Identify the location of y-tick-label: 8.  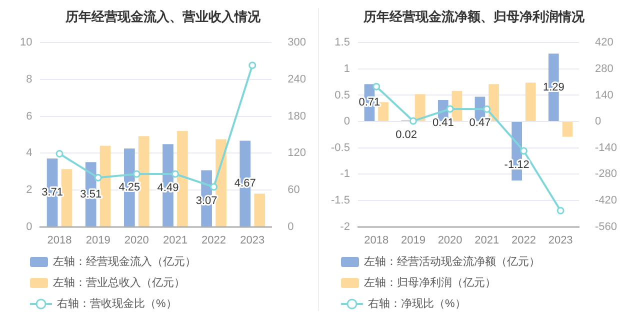
(29, 79).